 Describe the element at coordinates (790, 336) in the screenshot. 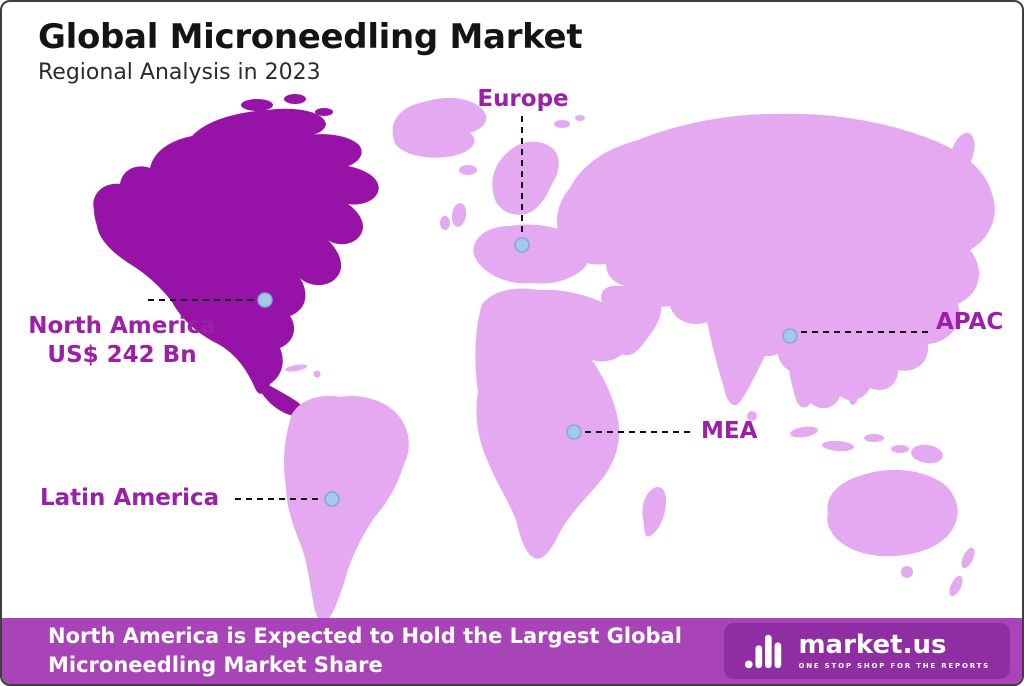

I see `marker-apac` at that location.